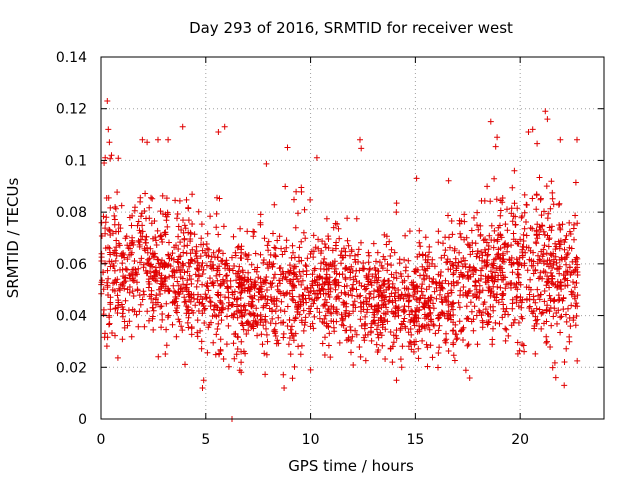 This screenshot has width=640, height=480. I want to click on x-tick-label: 0, so click(101, 440).